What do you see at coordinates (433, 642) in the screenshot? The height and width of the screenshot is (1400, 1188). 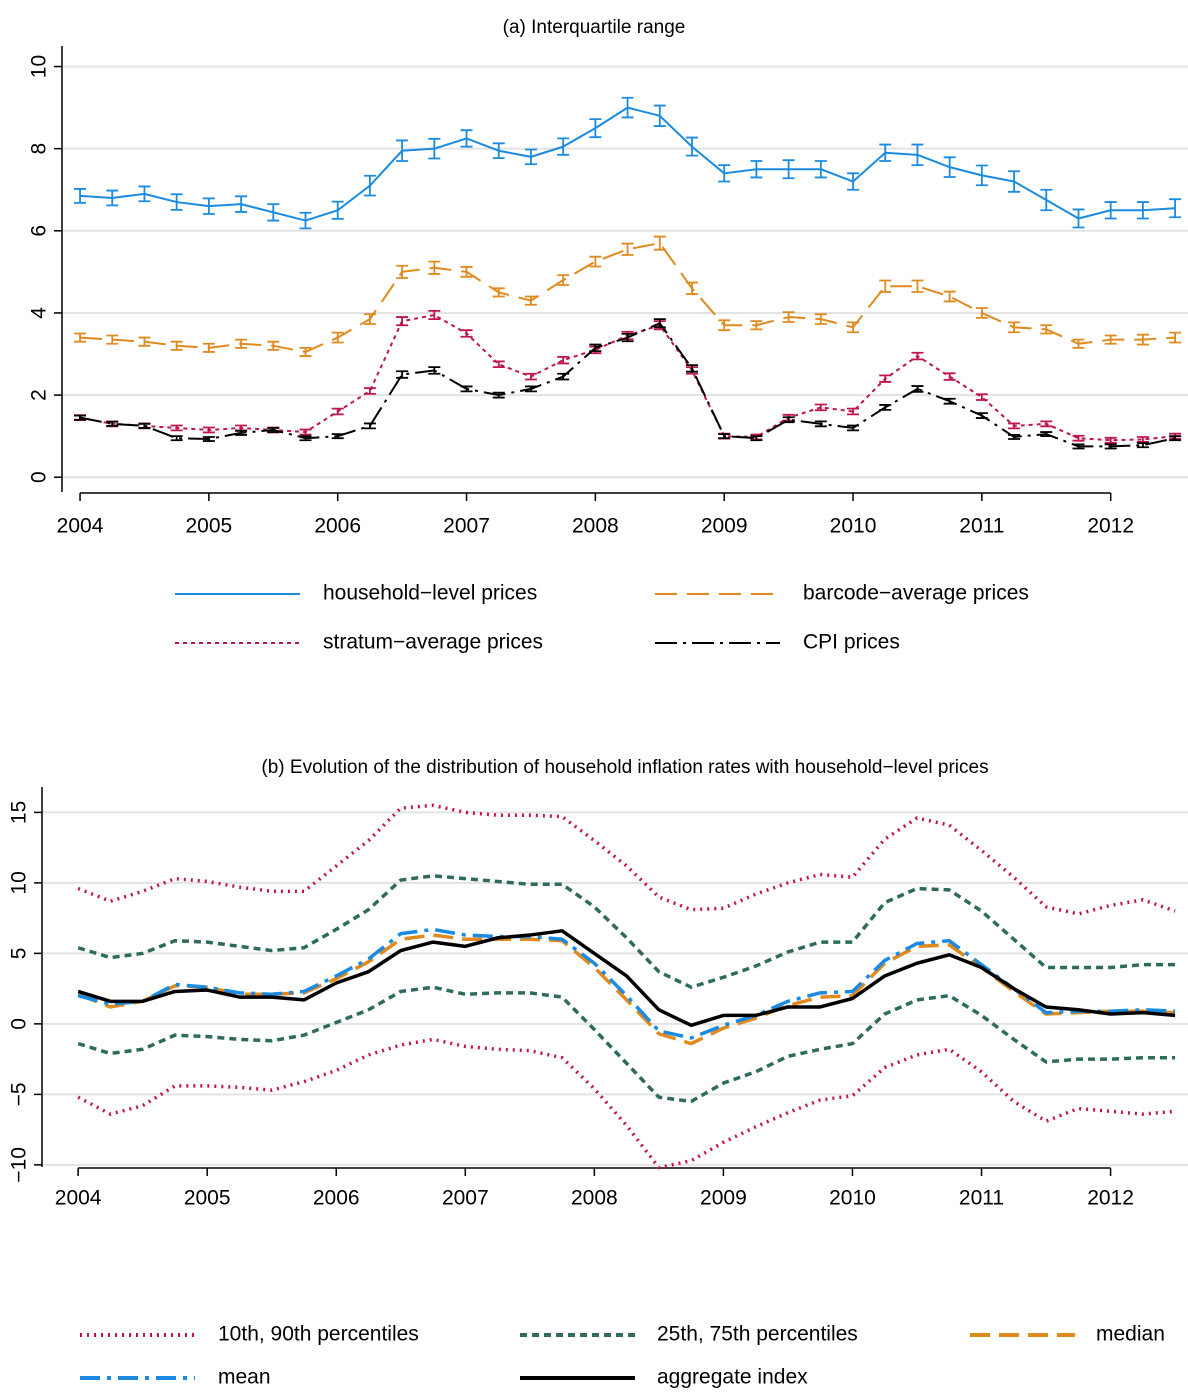 I see `legend-label: stratum−average prices` at bounding box center [433, 642].